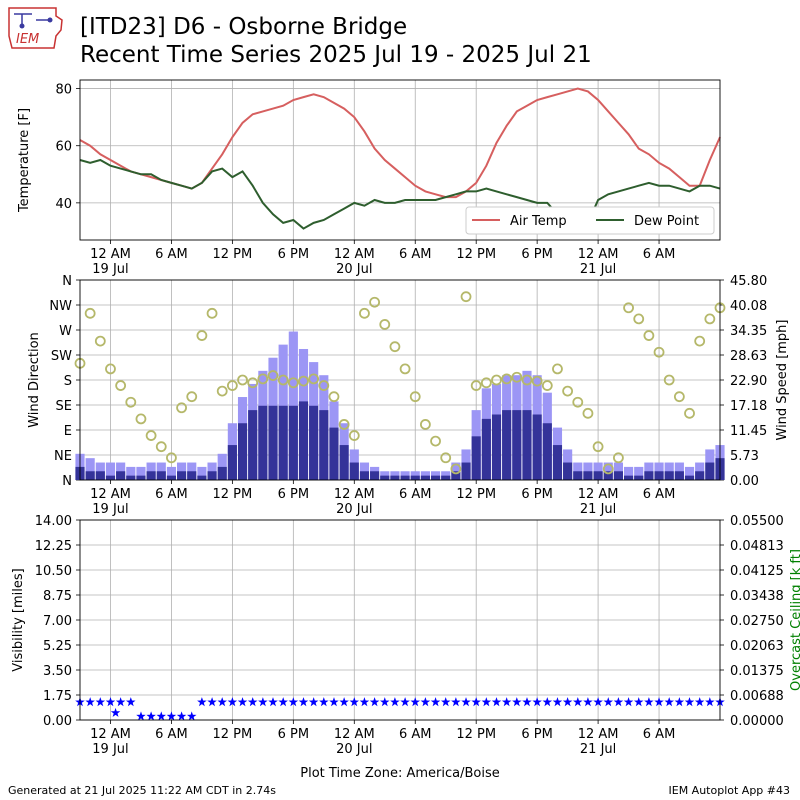  Describe the element at coordinates (782, 380) in the screenshot. I see `y-right-axis-label: Wind Speed [mph]` at that location.